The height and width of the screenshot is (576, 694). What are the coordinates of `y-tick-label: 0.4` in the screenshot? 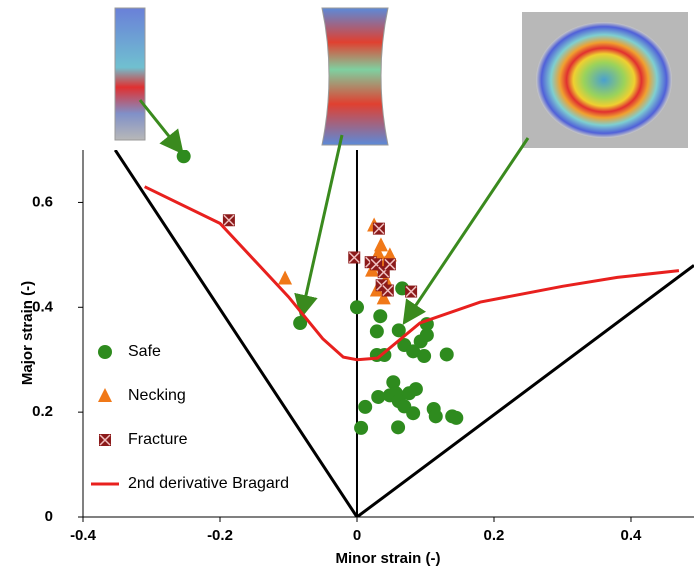 It's located at (43, 306).